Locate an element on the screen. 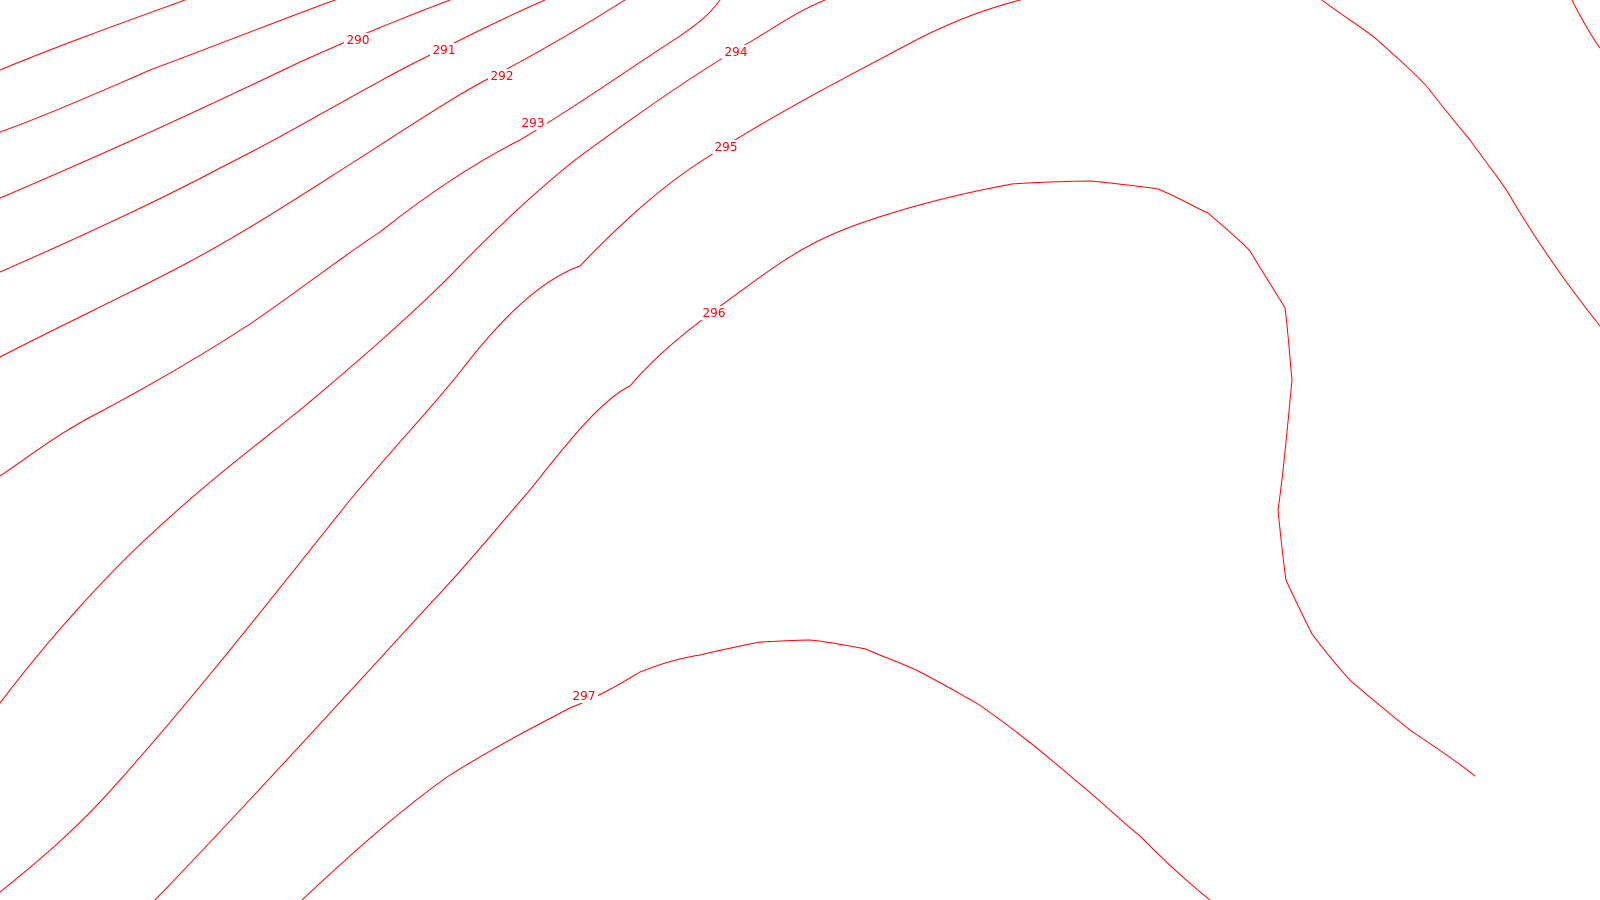 The width and height of the screenshot is (1600, 900). contour-label-293-text: 293 is located at coordinates (533, 123).